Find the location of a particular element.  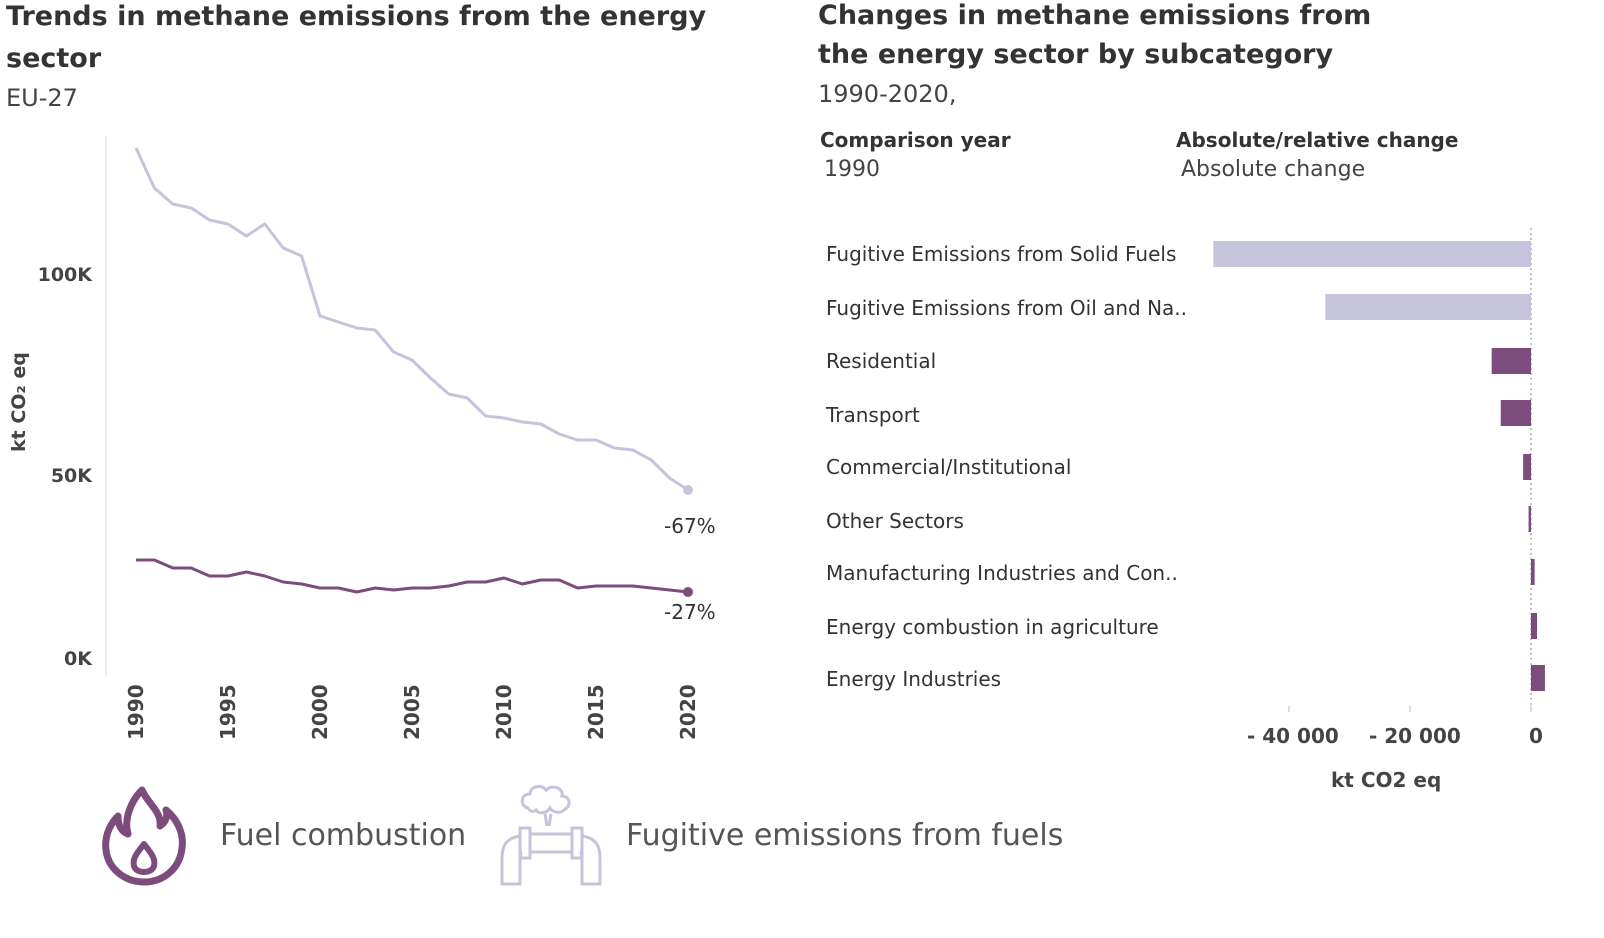

flame-icon is located at coordinates (144, 836).